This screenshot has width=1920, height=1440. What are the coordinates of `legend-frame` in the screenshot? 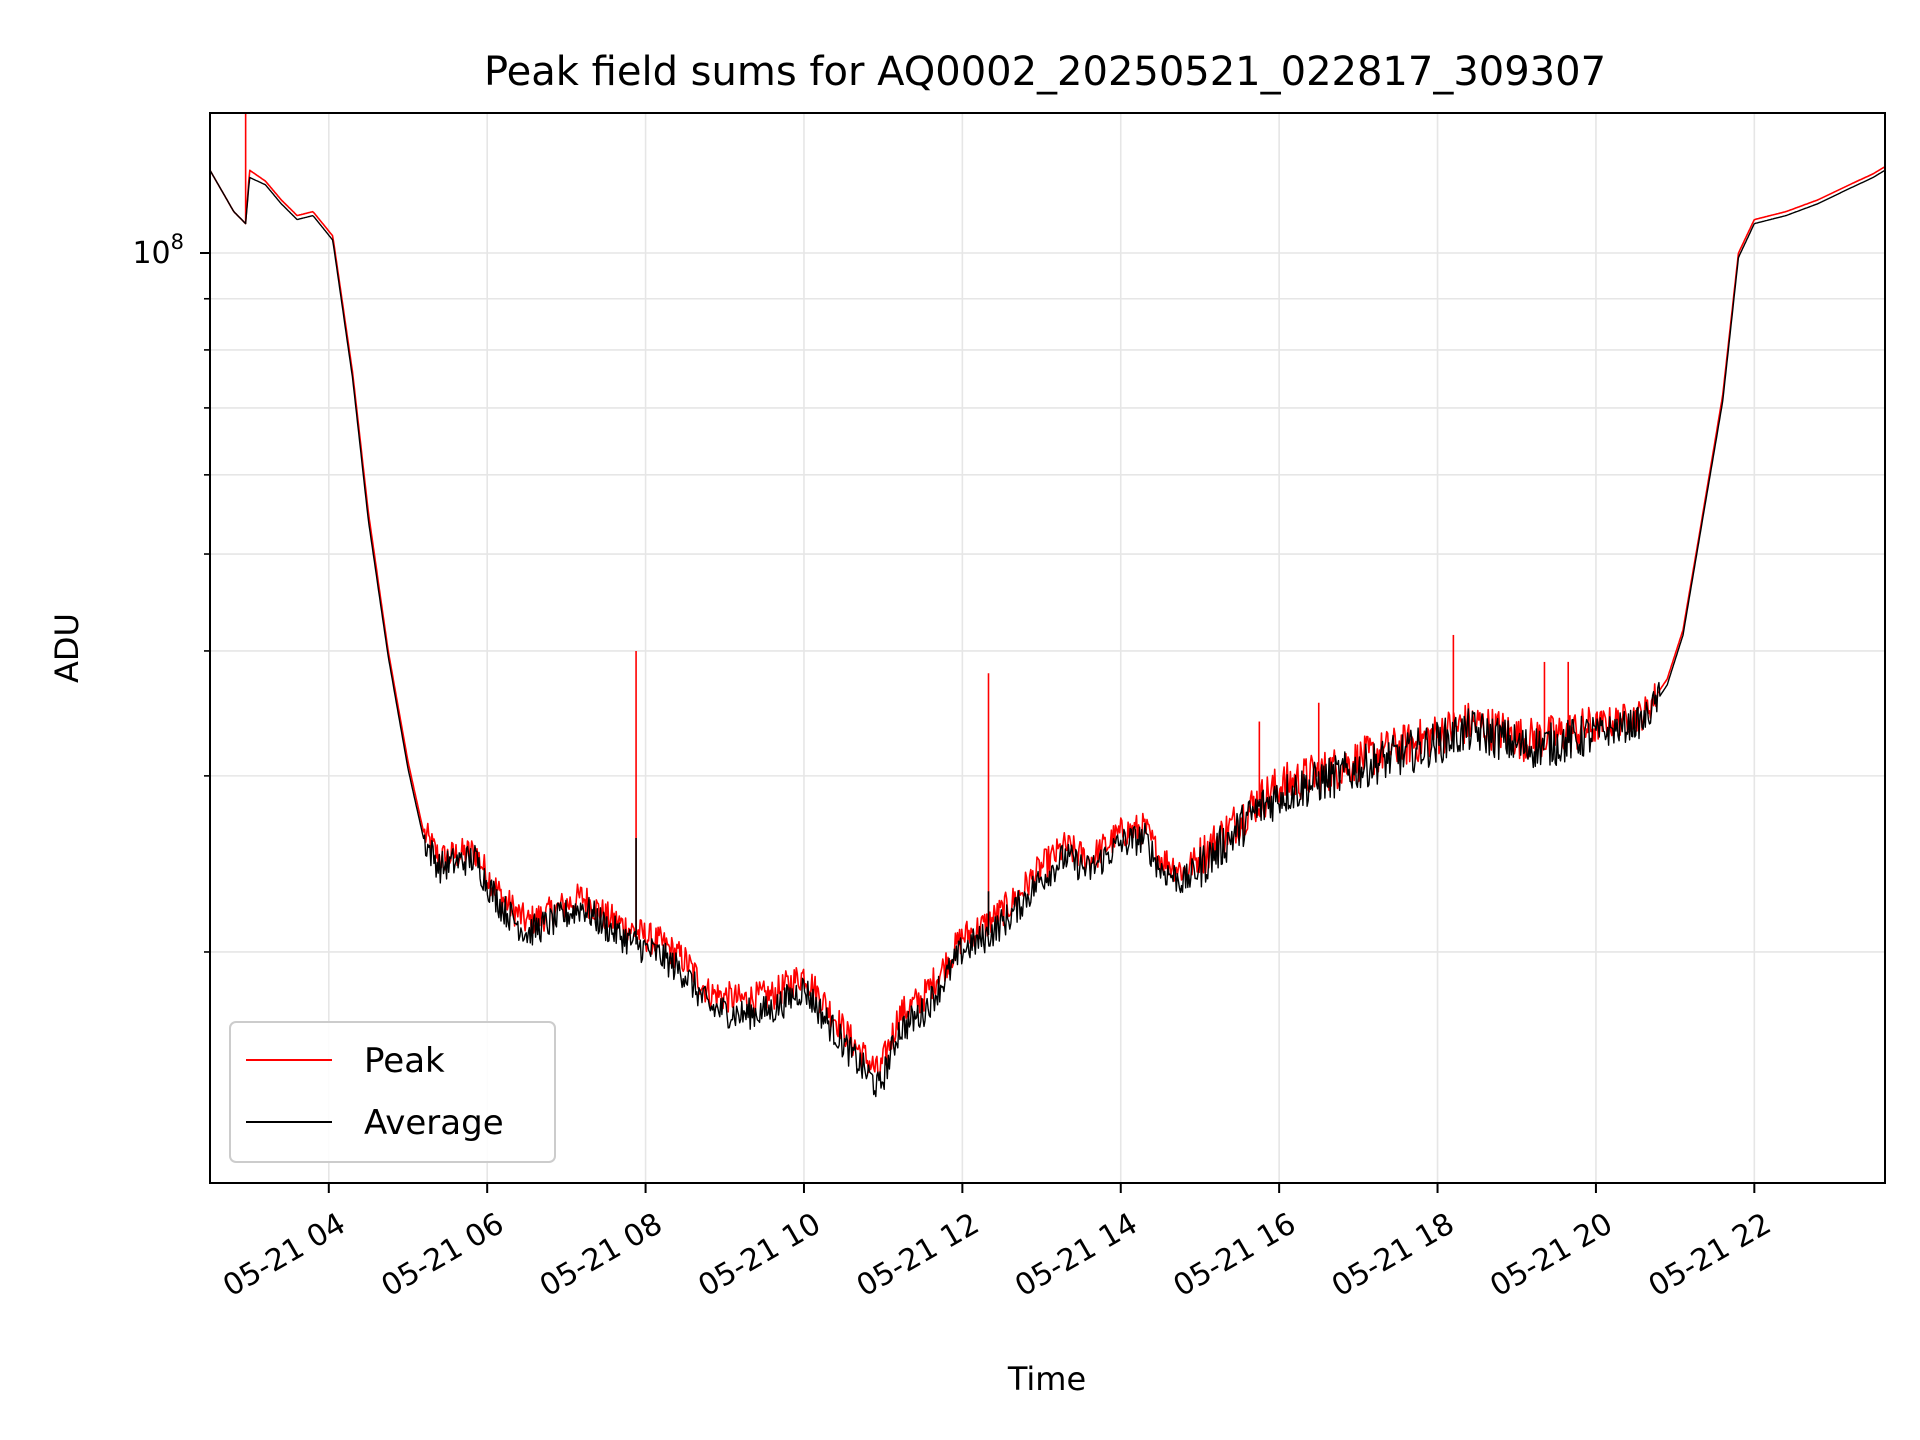 It's located at (392, 1092).